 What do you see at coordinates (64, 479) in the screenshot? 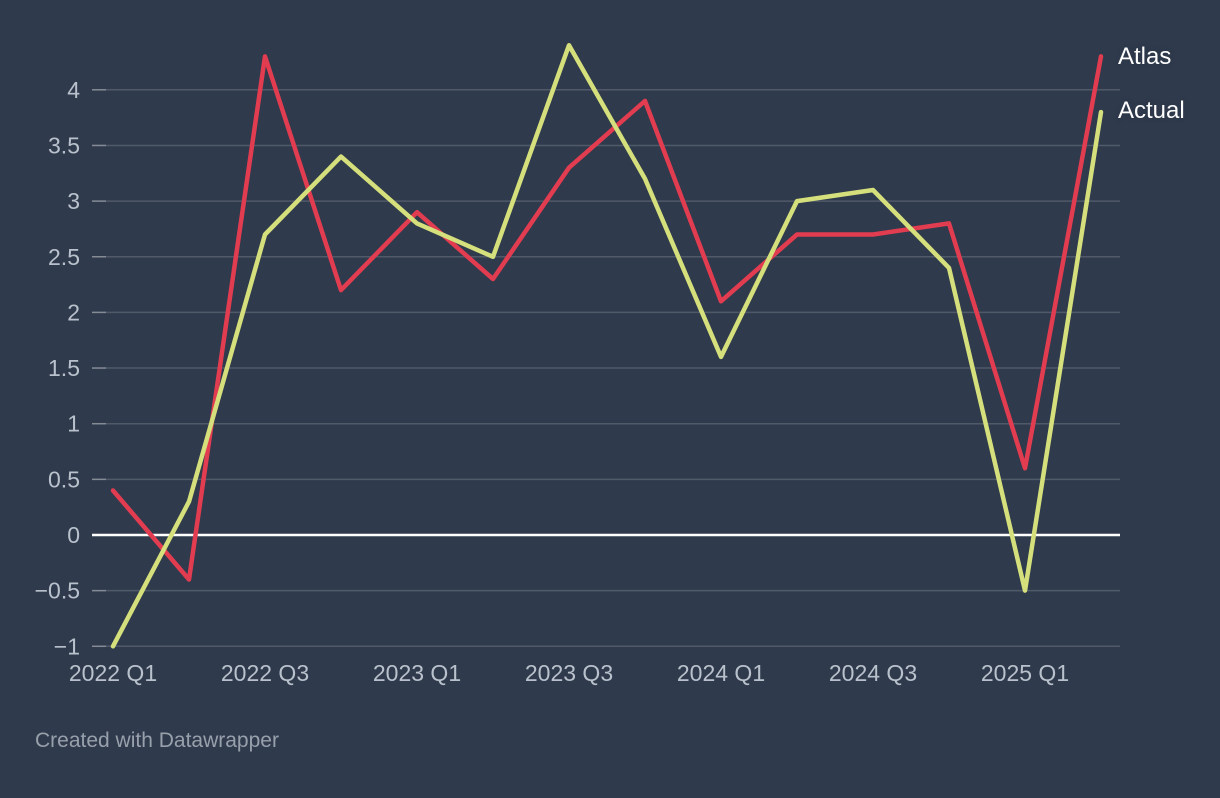
I see `y-tick-label: 0.5` at bounding box center [64, 479].